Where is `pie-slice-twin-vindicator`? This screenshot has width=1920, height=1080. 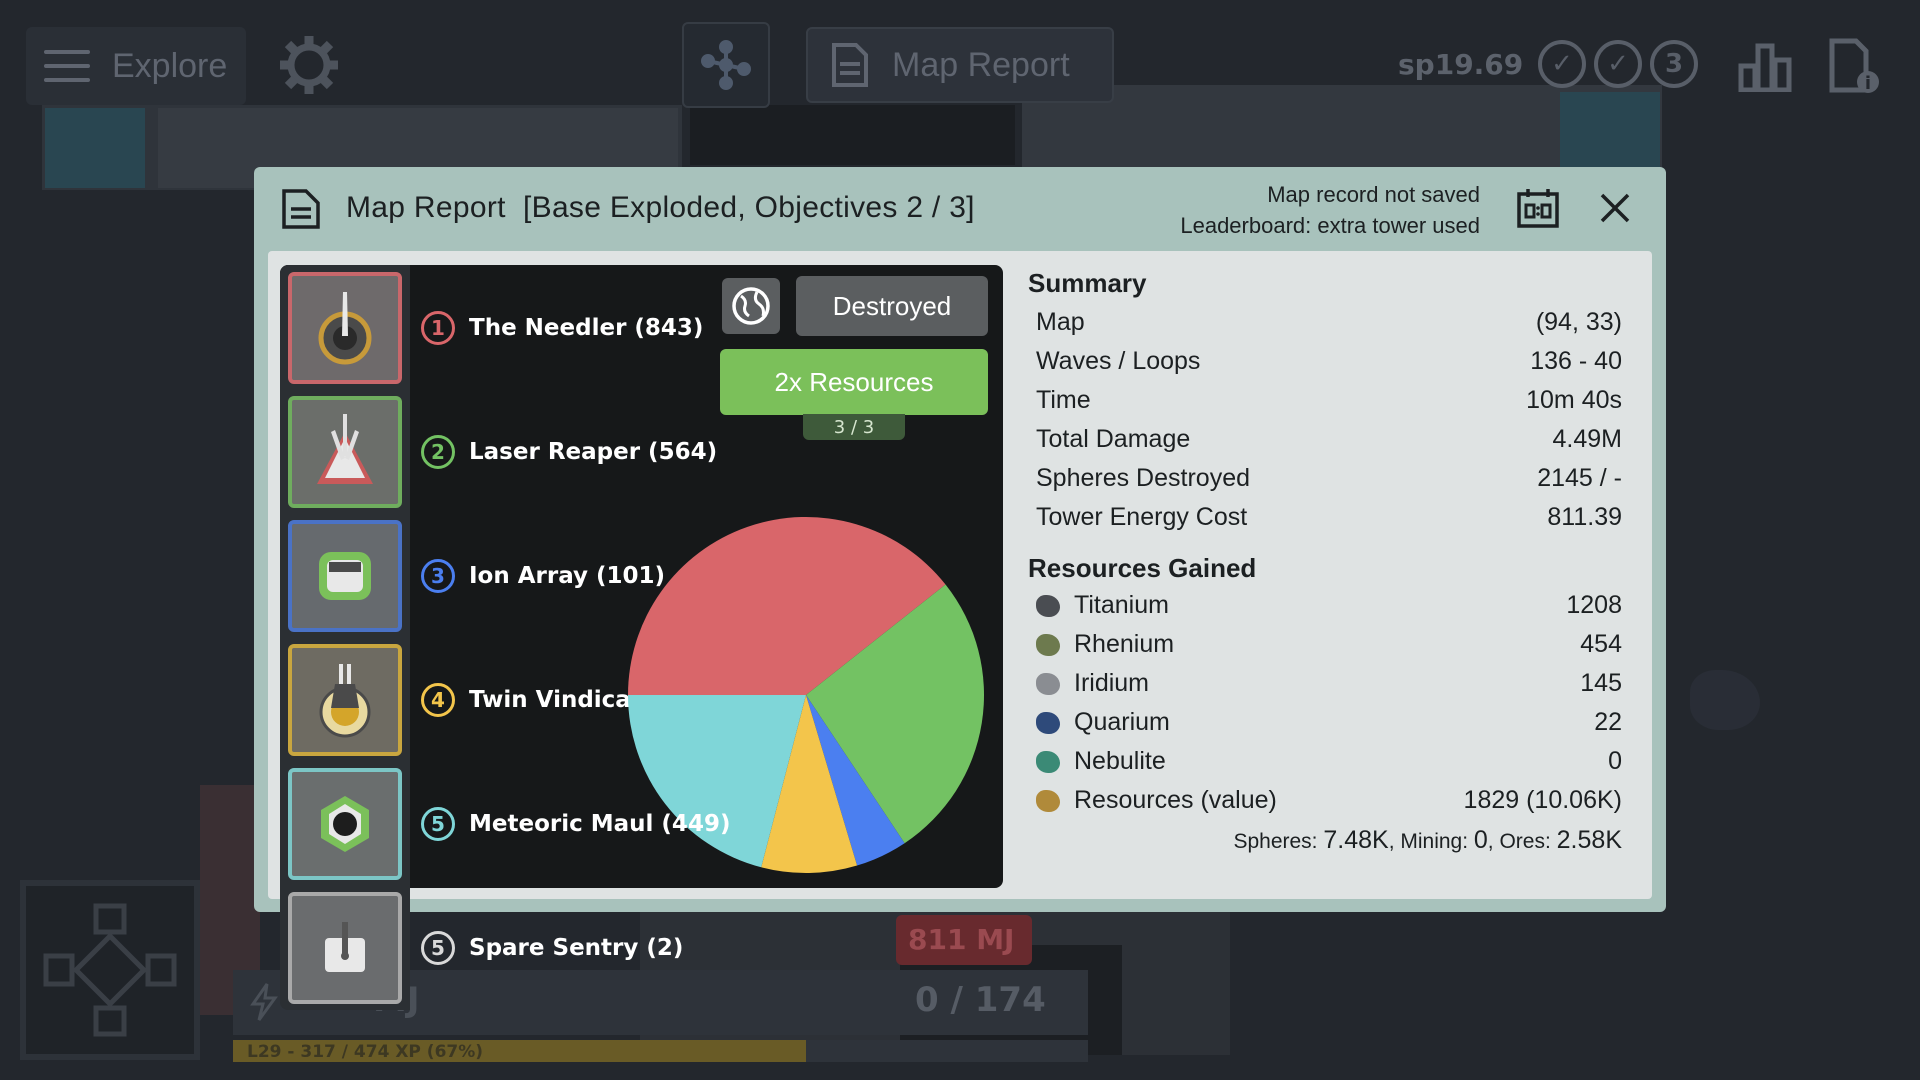 pie-slice-twin-vindicator is located at coordinates (809, 784).